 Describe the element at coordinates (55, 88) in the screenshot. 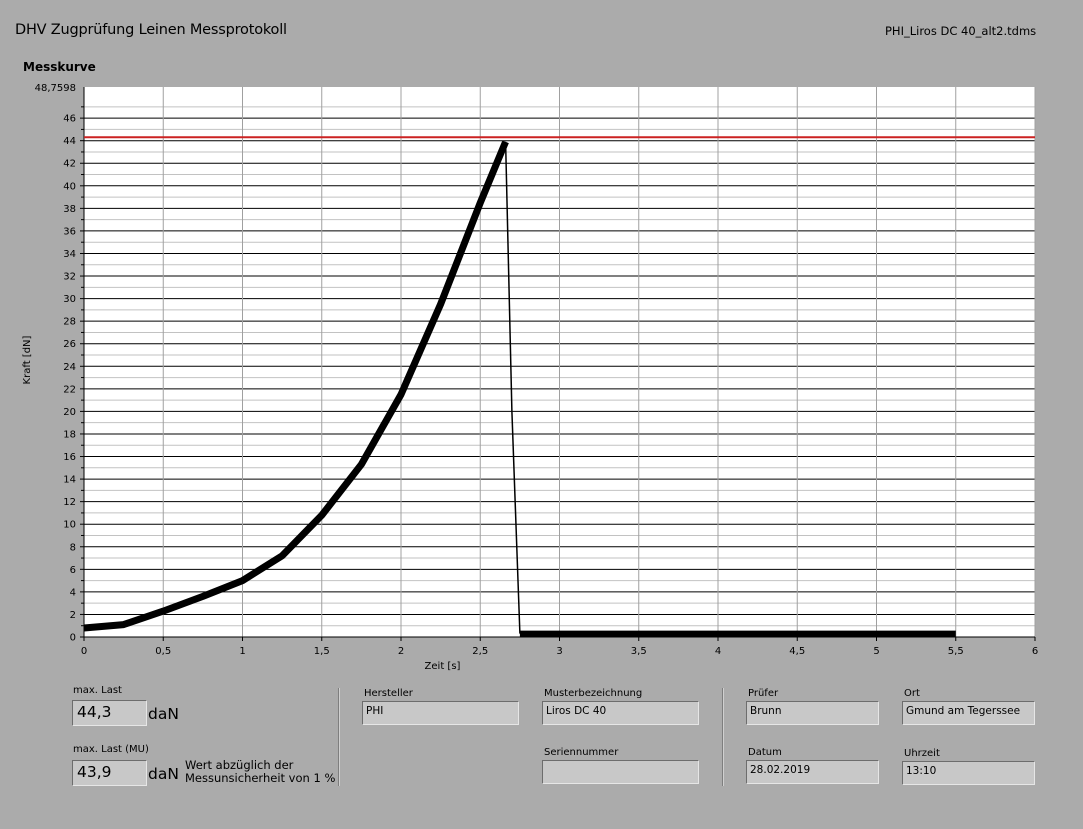

I see `y-max-label: 48,7598` at that location.